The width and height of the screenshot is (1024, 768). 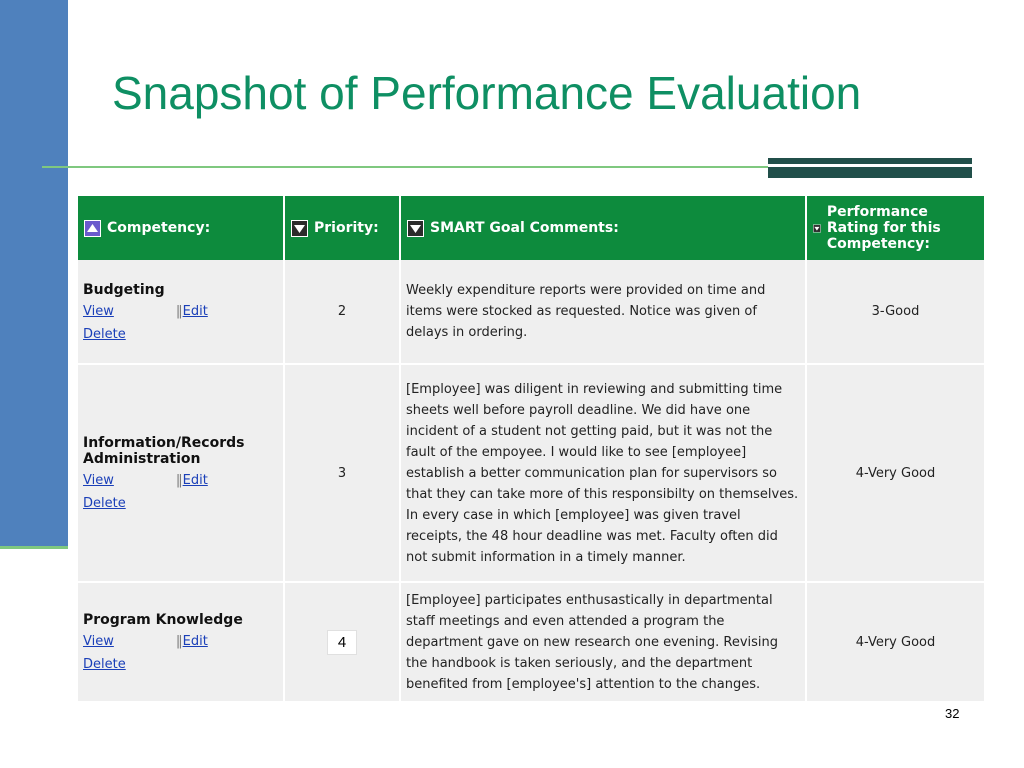 I want to click on priority-value: 4, so click(x=342, y=642).